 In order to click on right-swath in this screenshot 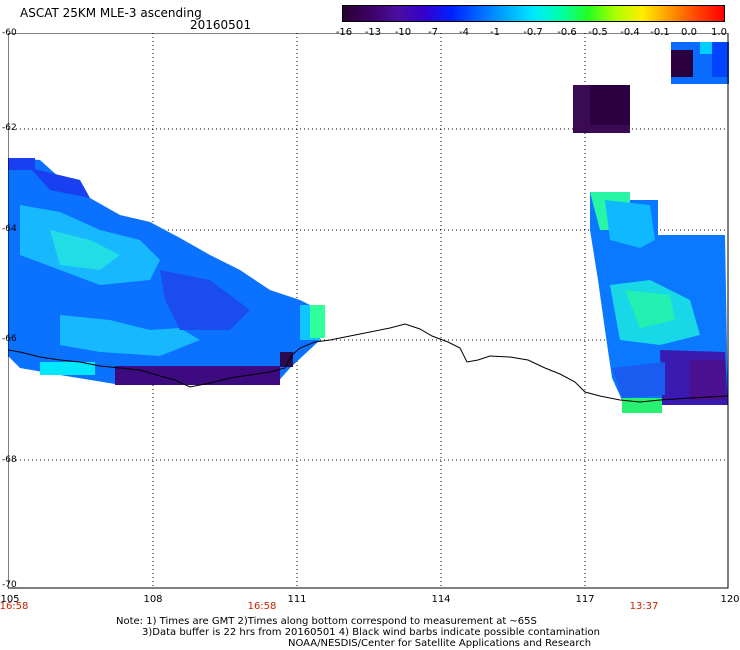, I will do `click(659, 302)`.